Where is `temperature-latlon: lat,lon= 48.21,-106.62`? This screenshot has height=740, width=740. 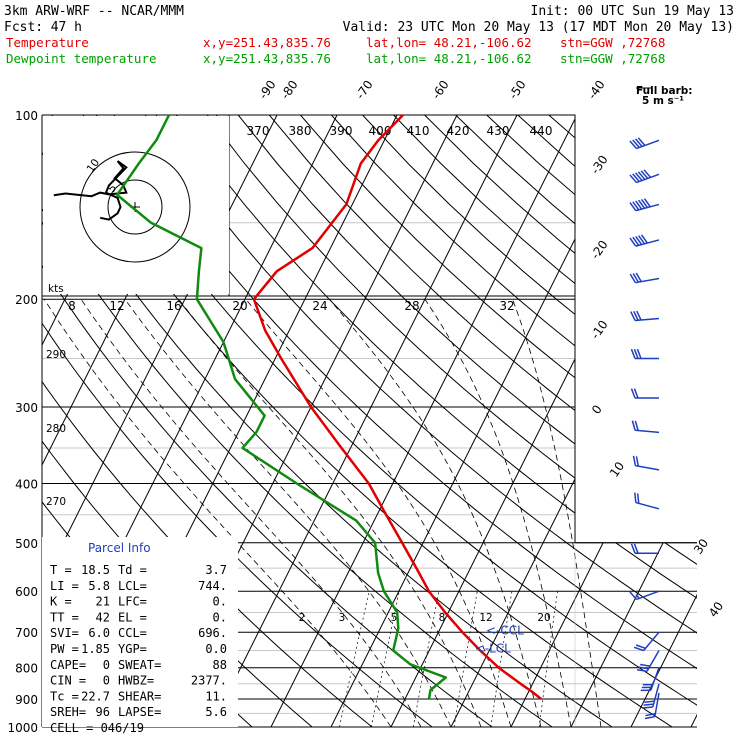
temperature-latlon: lat,lon= 48.21,-106.62 is located at coordinates (449, 42).